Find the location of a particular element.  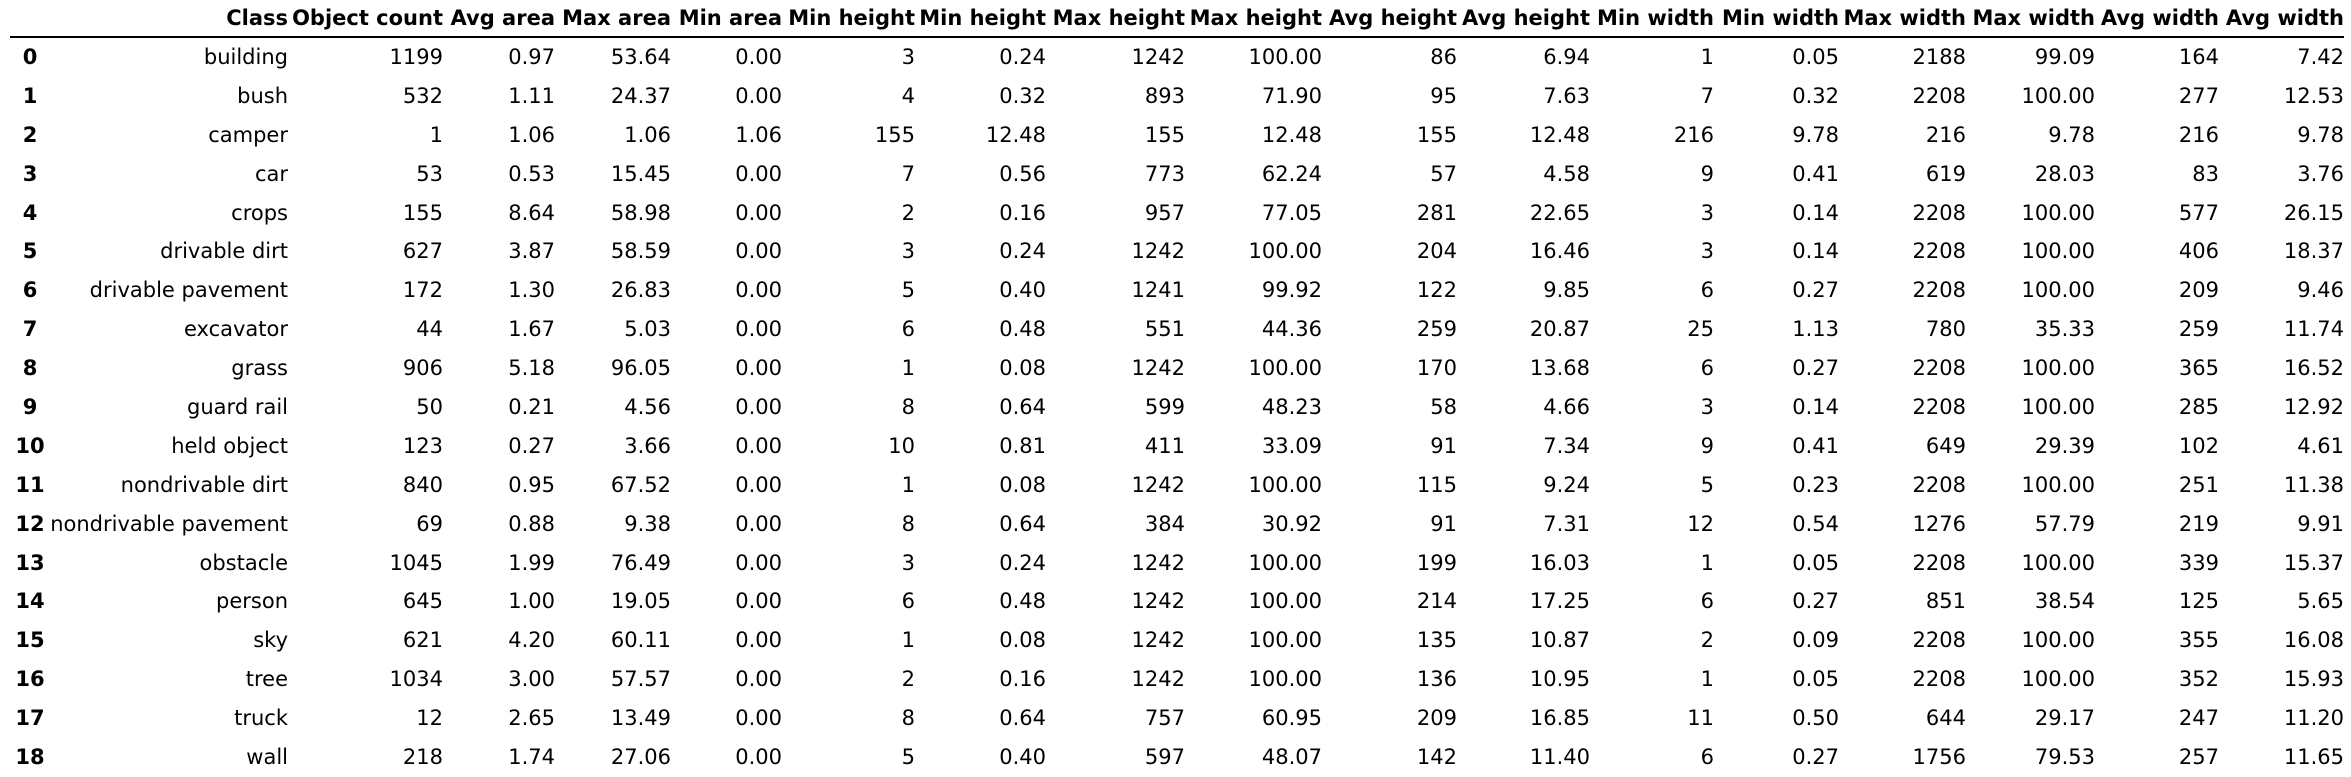

table-cell: 57.79 is located at coordinates (2064, 523).